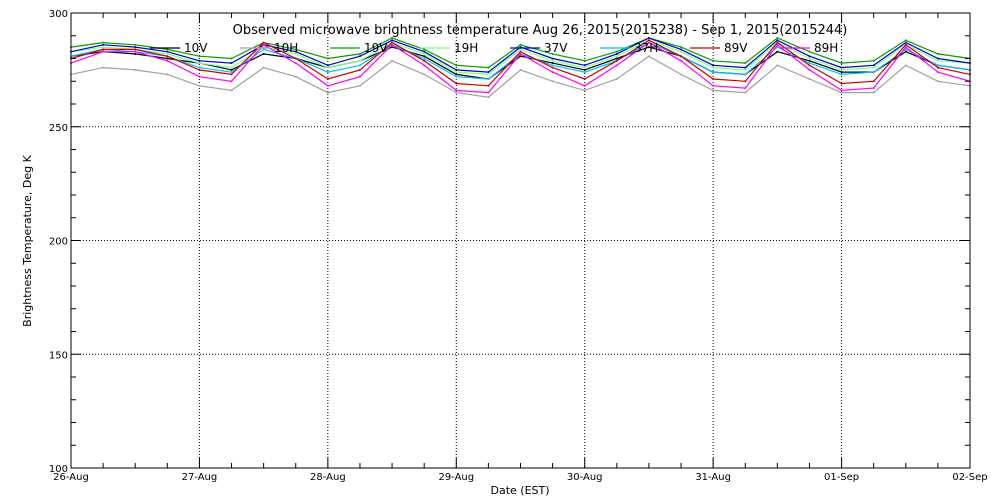  I want to click on x-tick-label: 27-Aug, so click(200, 477).